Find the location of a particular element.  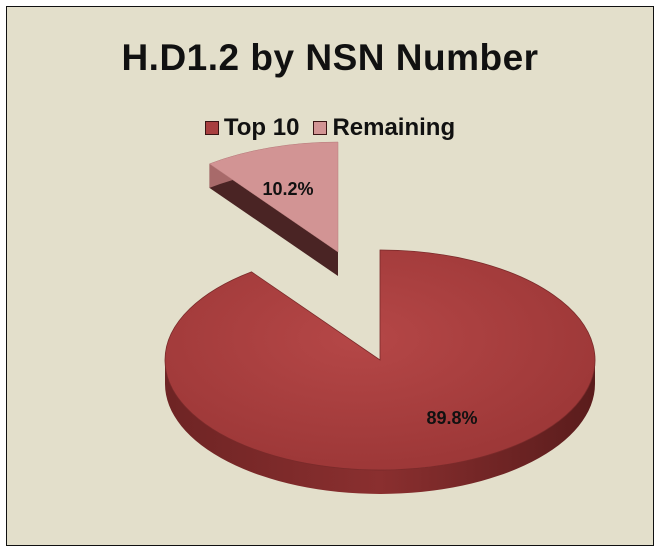

legend-item-top-10: Top 10 is located at coordinates (252, 128).